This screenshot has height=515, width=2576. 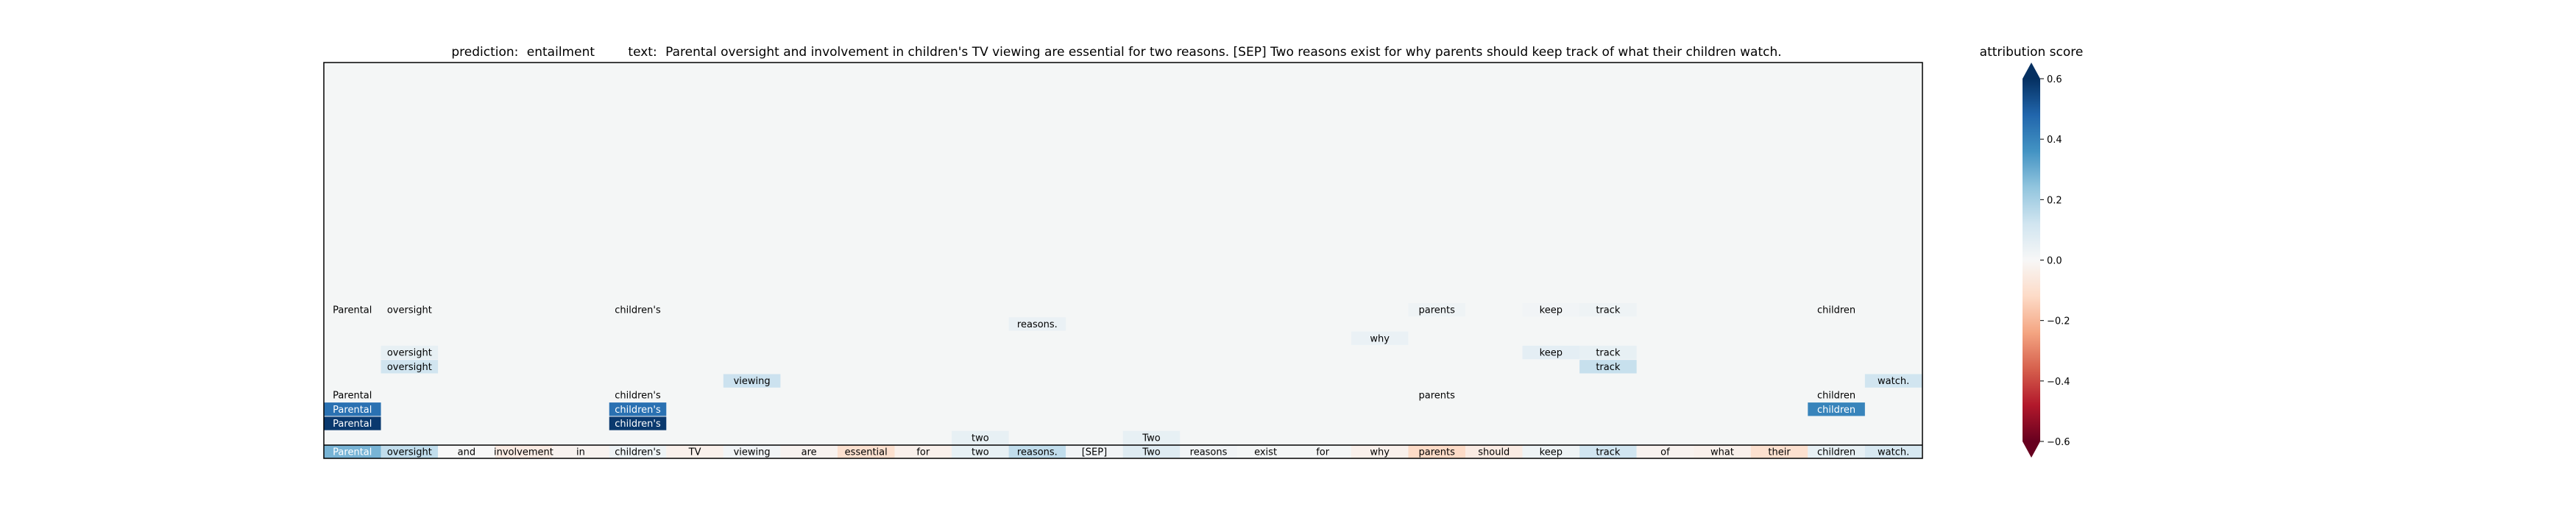 I want to click on colorbar-tick-label: 0.6, so click(x=2054, y=80).